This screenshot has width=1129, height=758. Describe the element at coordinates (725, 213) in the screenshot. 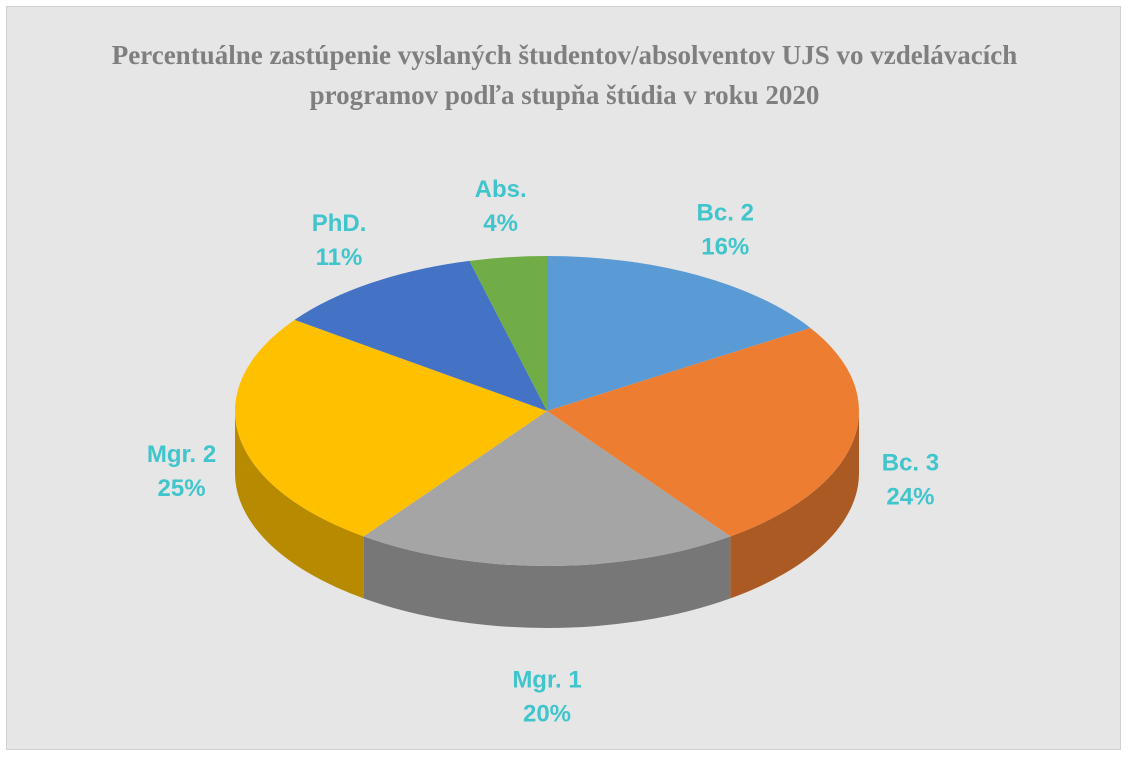

I see `data-label-category: Bc. 2` at that location.